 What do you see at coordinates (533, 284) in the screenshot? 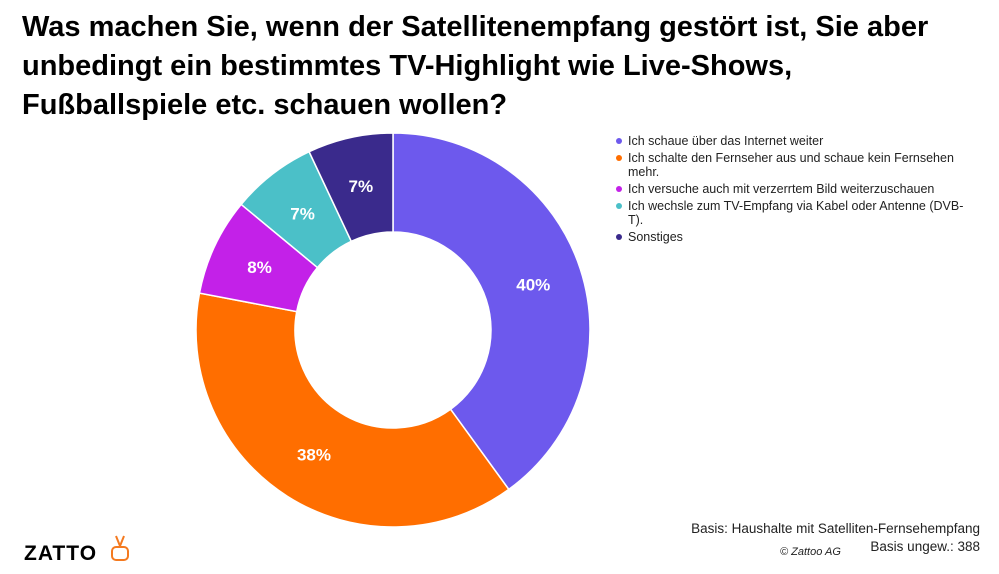
I see `slice-value-label: 40%` at bounding box center [533, 284].